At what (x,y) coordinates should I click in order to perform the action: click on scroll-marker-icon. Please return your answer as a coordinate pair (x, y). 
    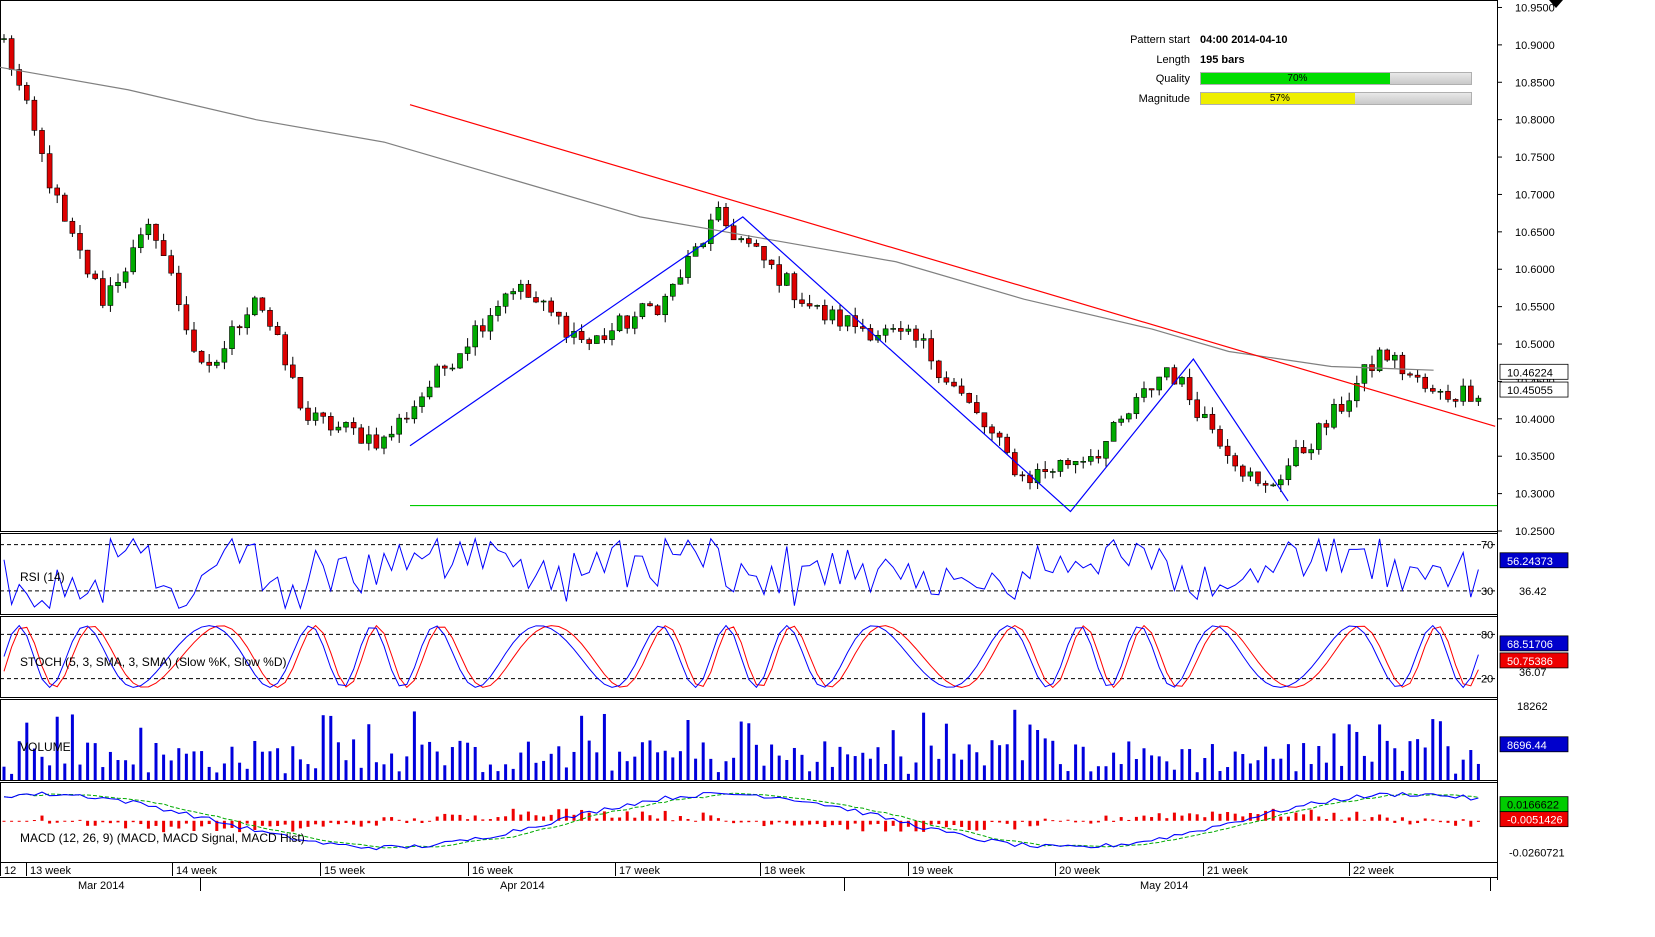
    Looking at the image, I should click on (1556, 4).